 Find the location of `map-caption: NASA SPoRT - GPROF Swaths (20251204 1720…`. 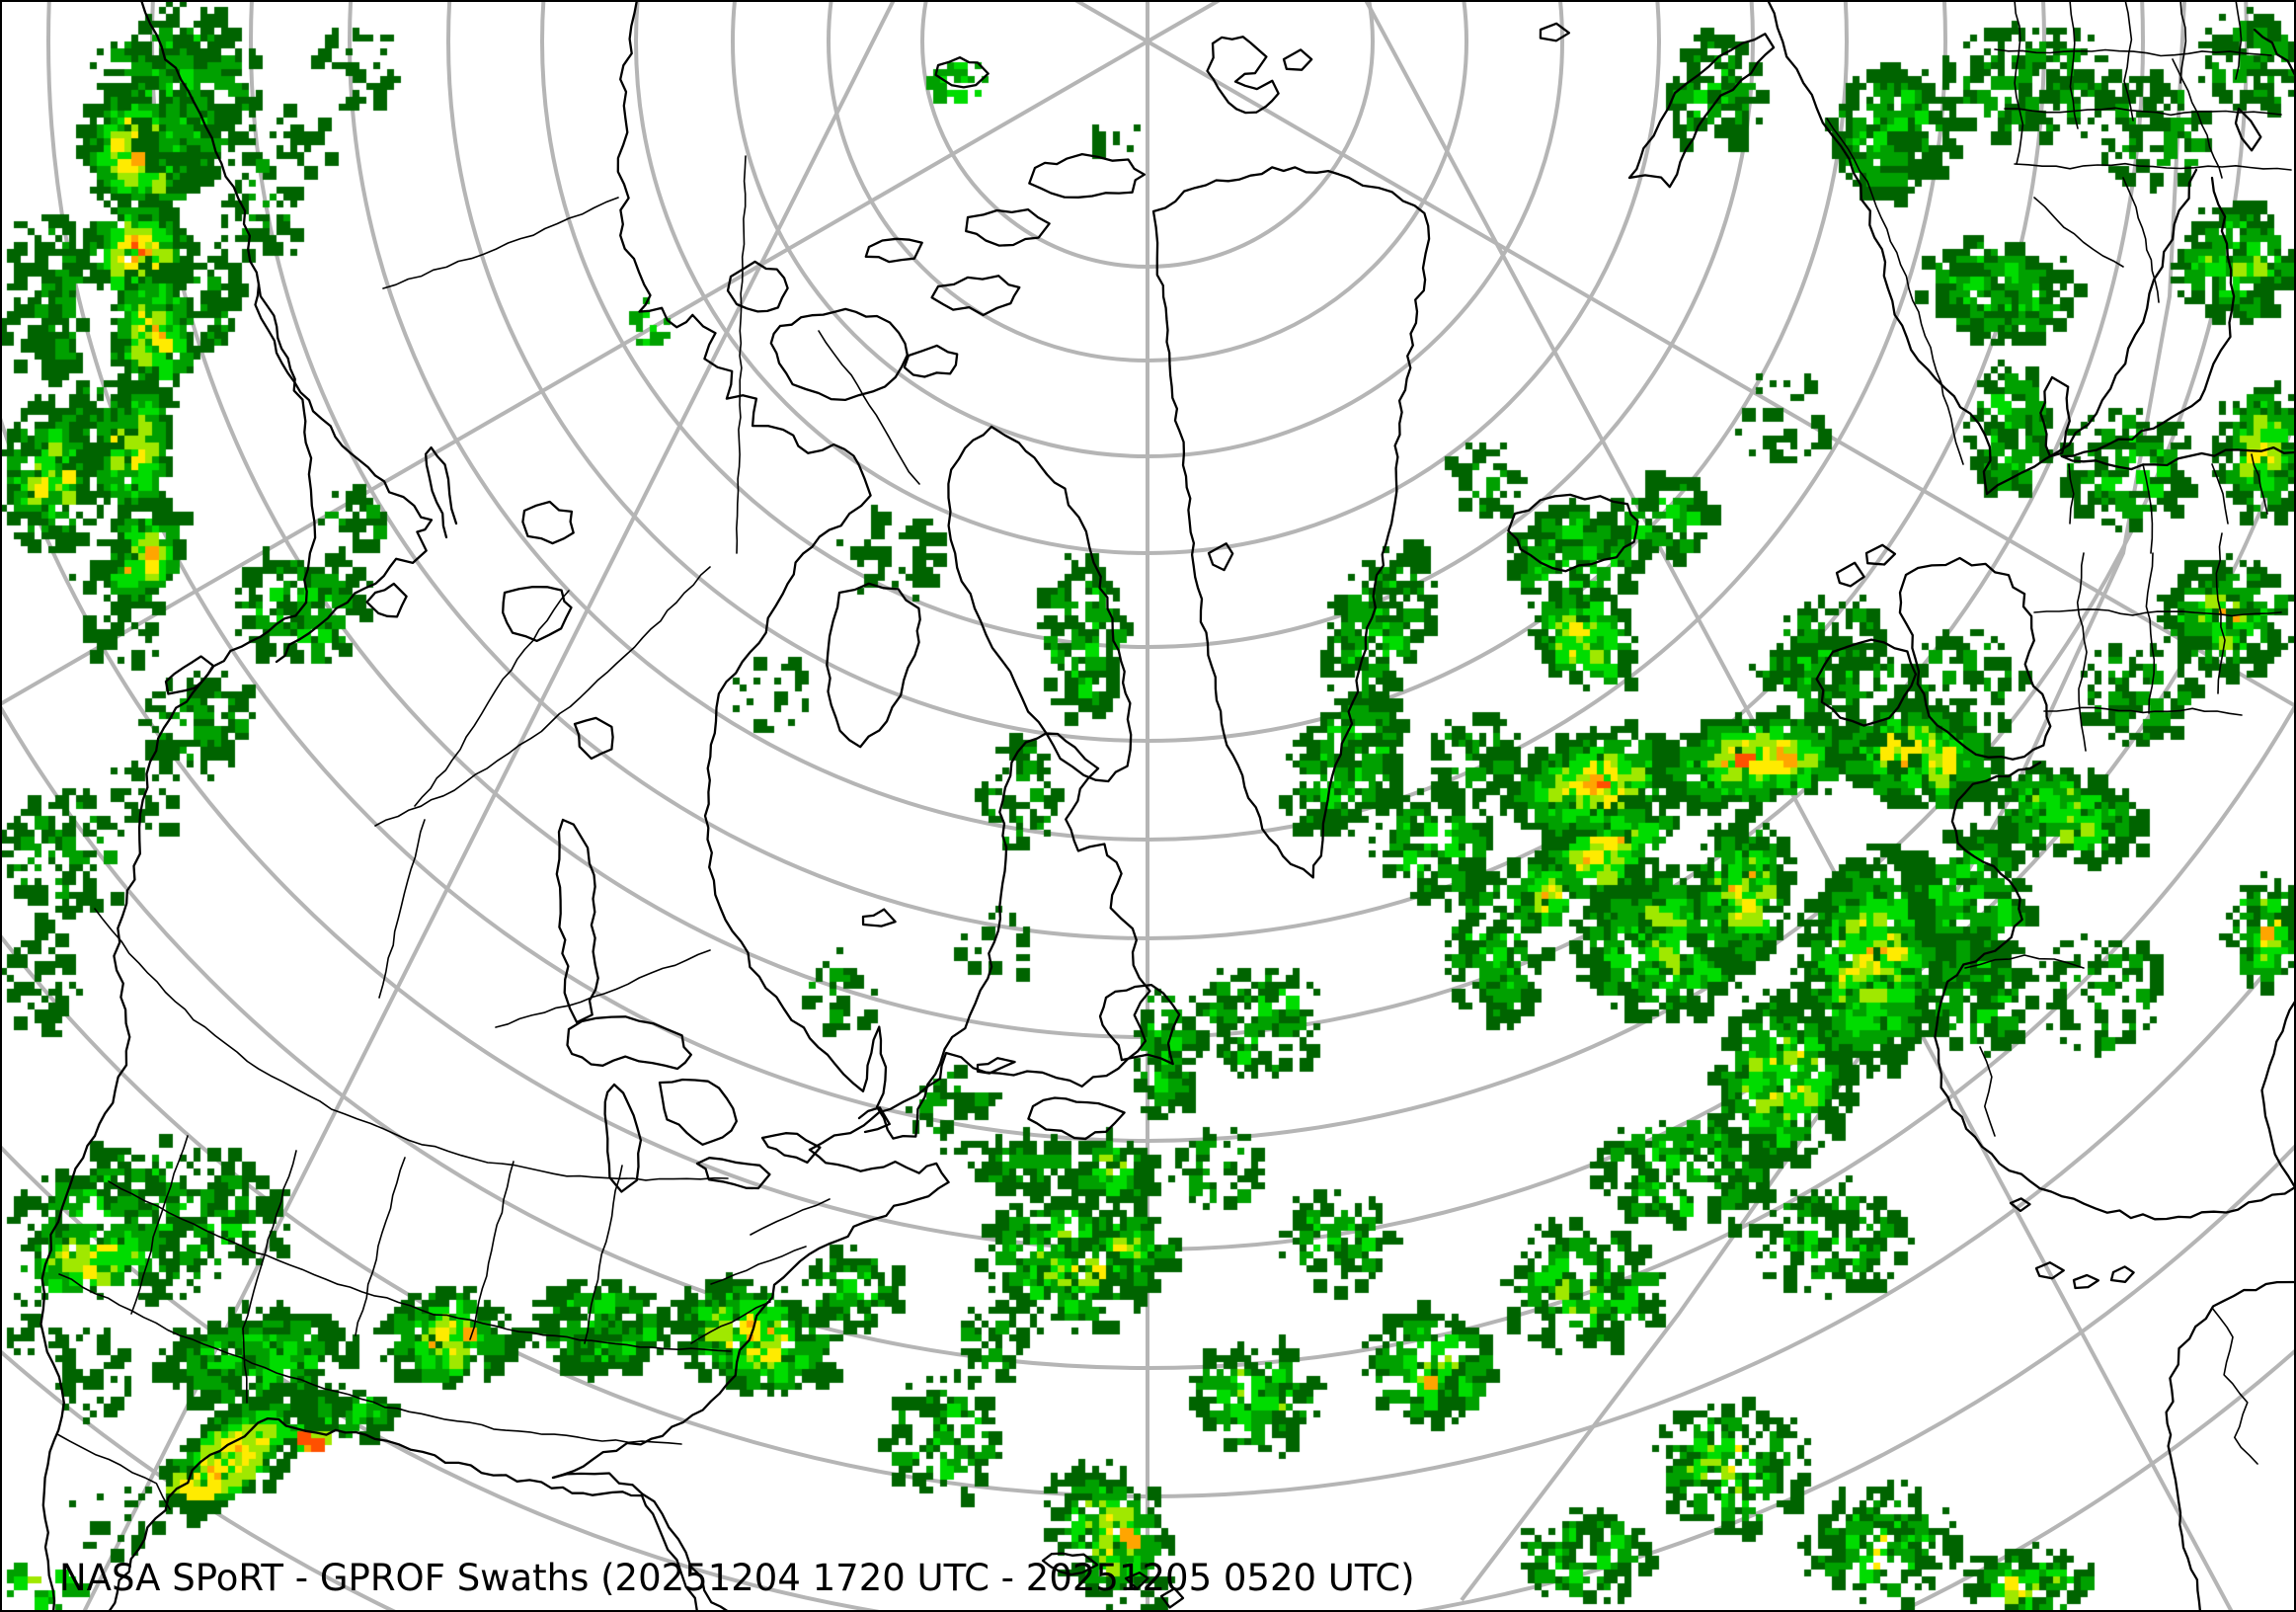

map-caption: NASA SPoRT - GPROF Swaths (20251204 1720… is located at coordinates (737, 1578).